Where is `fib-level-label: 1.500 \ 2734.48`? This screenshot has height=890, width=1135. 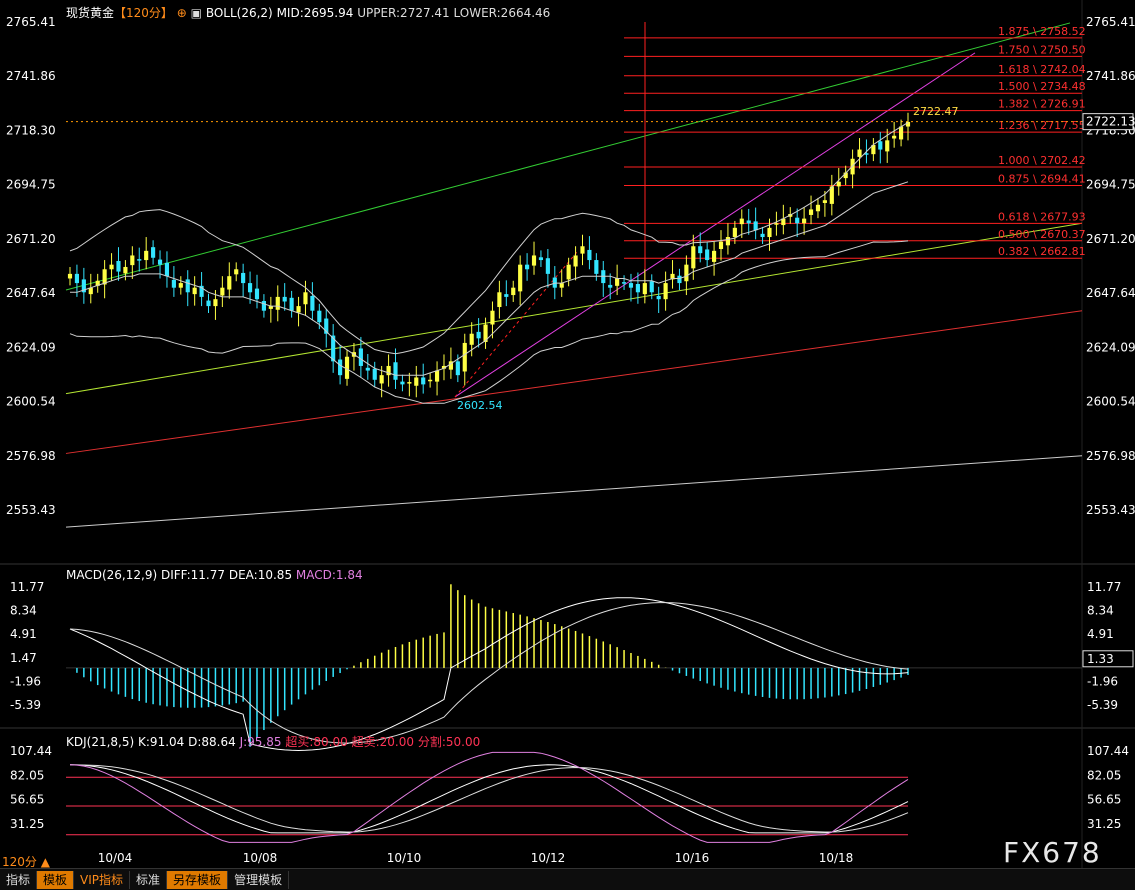
fib-level-label: 1.500 \ 2734.48 is located at coordinates (1042, 86).